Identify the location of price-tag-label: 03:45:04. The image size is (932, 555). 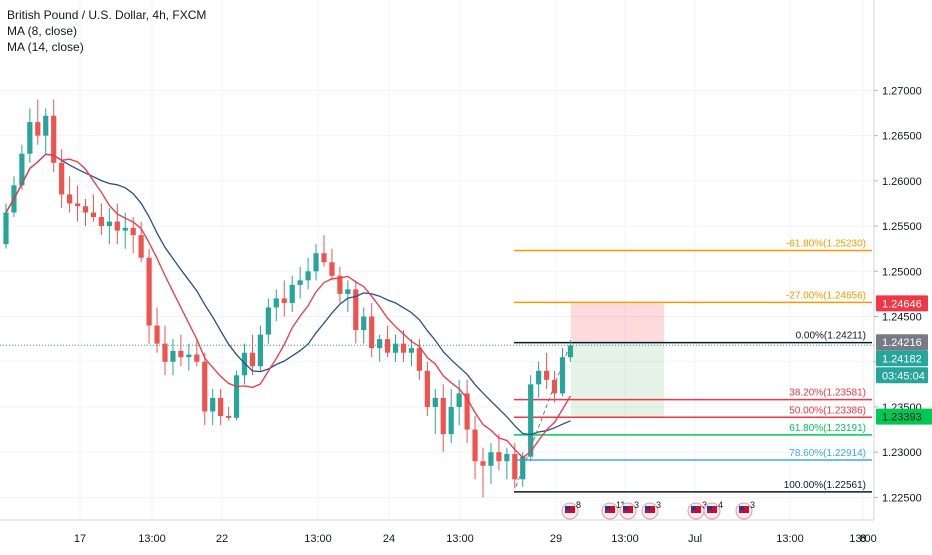
(903, 376).